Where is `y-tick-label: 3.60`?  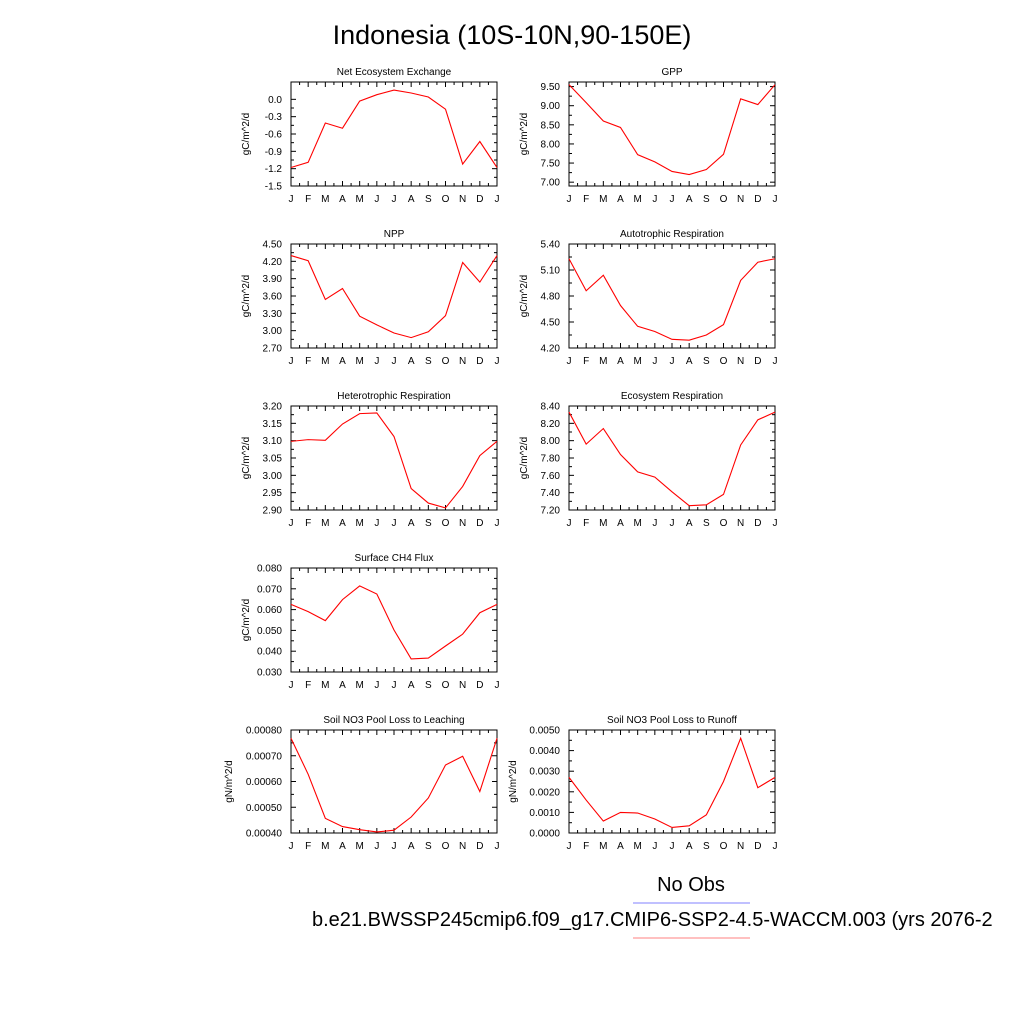
y-tick-label: 3.60 is located at coordinates (273, 297).